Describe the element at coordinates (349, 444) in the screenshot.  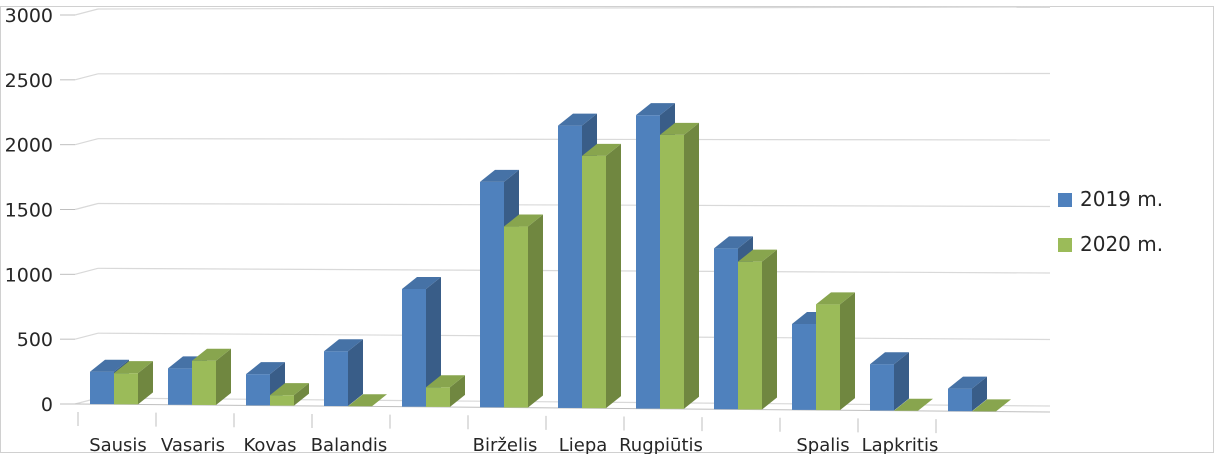
I see `x-tick-label: Balandis` at that location.